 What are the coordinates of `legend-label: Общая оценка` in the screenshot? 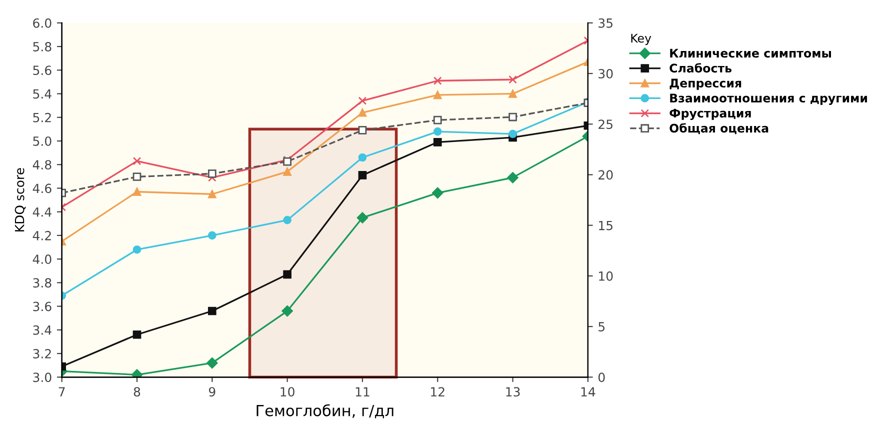 It's located at (719, 128).